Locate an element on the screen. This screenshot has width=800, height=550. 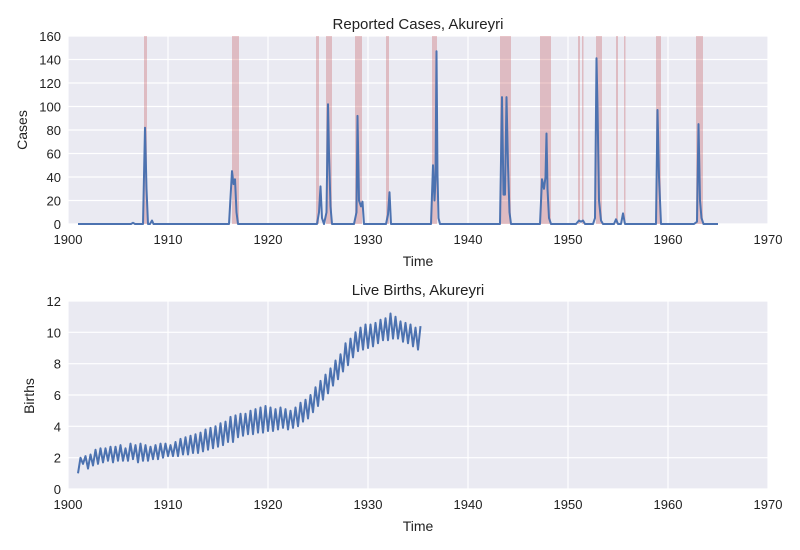
y-tick-label: 140 is located at coordinates (50, 60).